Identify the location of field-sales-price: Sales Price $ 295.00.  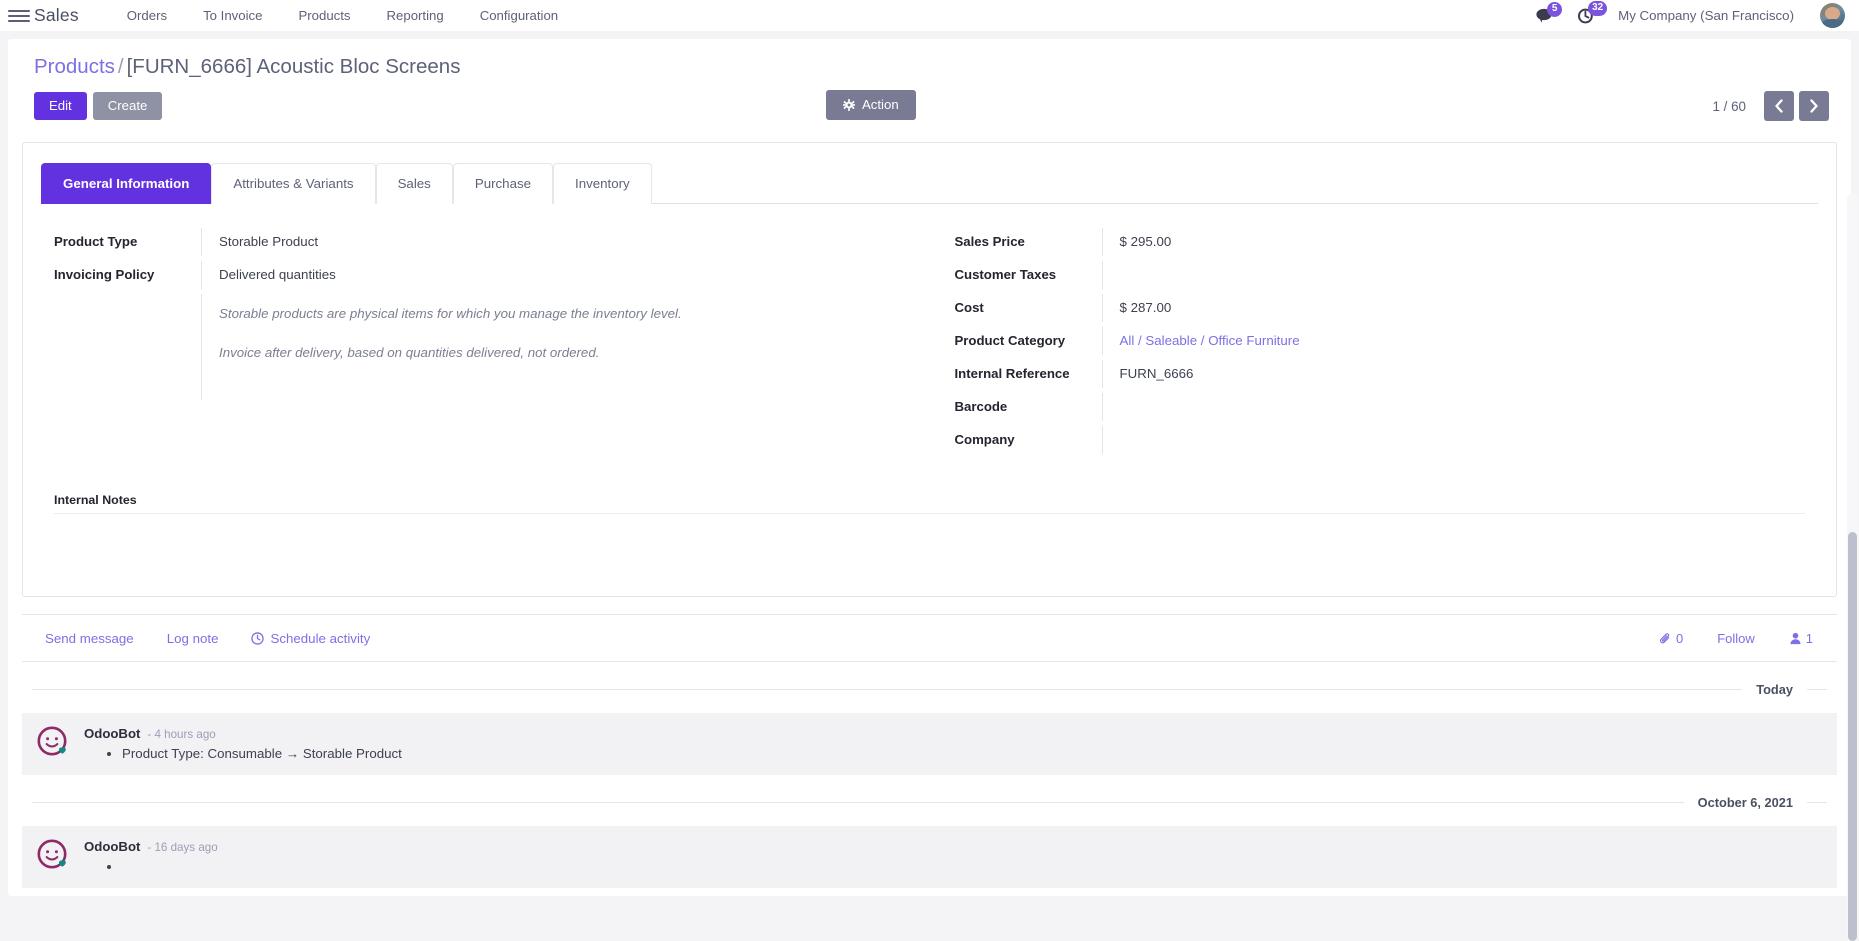
(1367, 244).